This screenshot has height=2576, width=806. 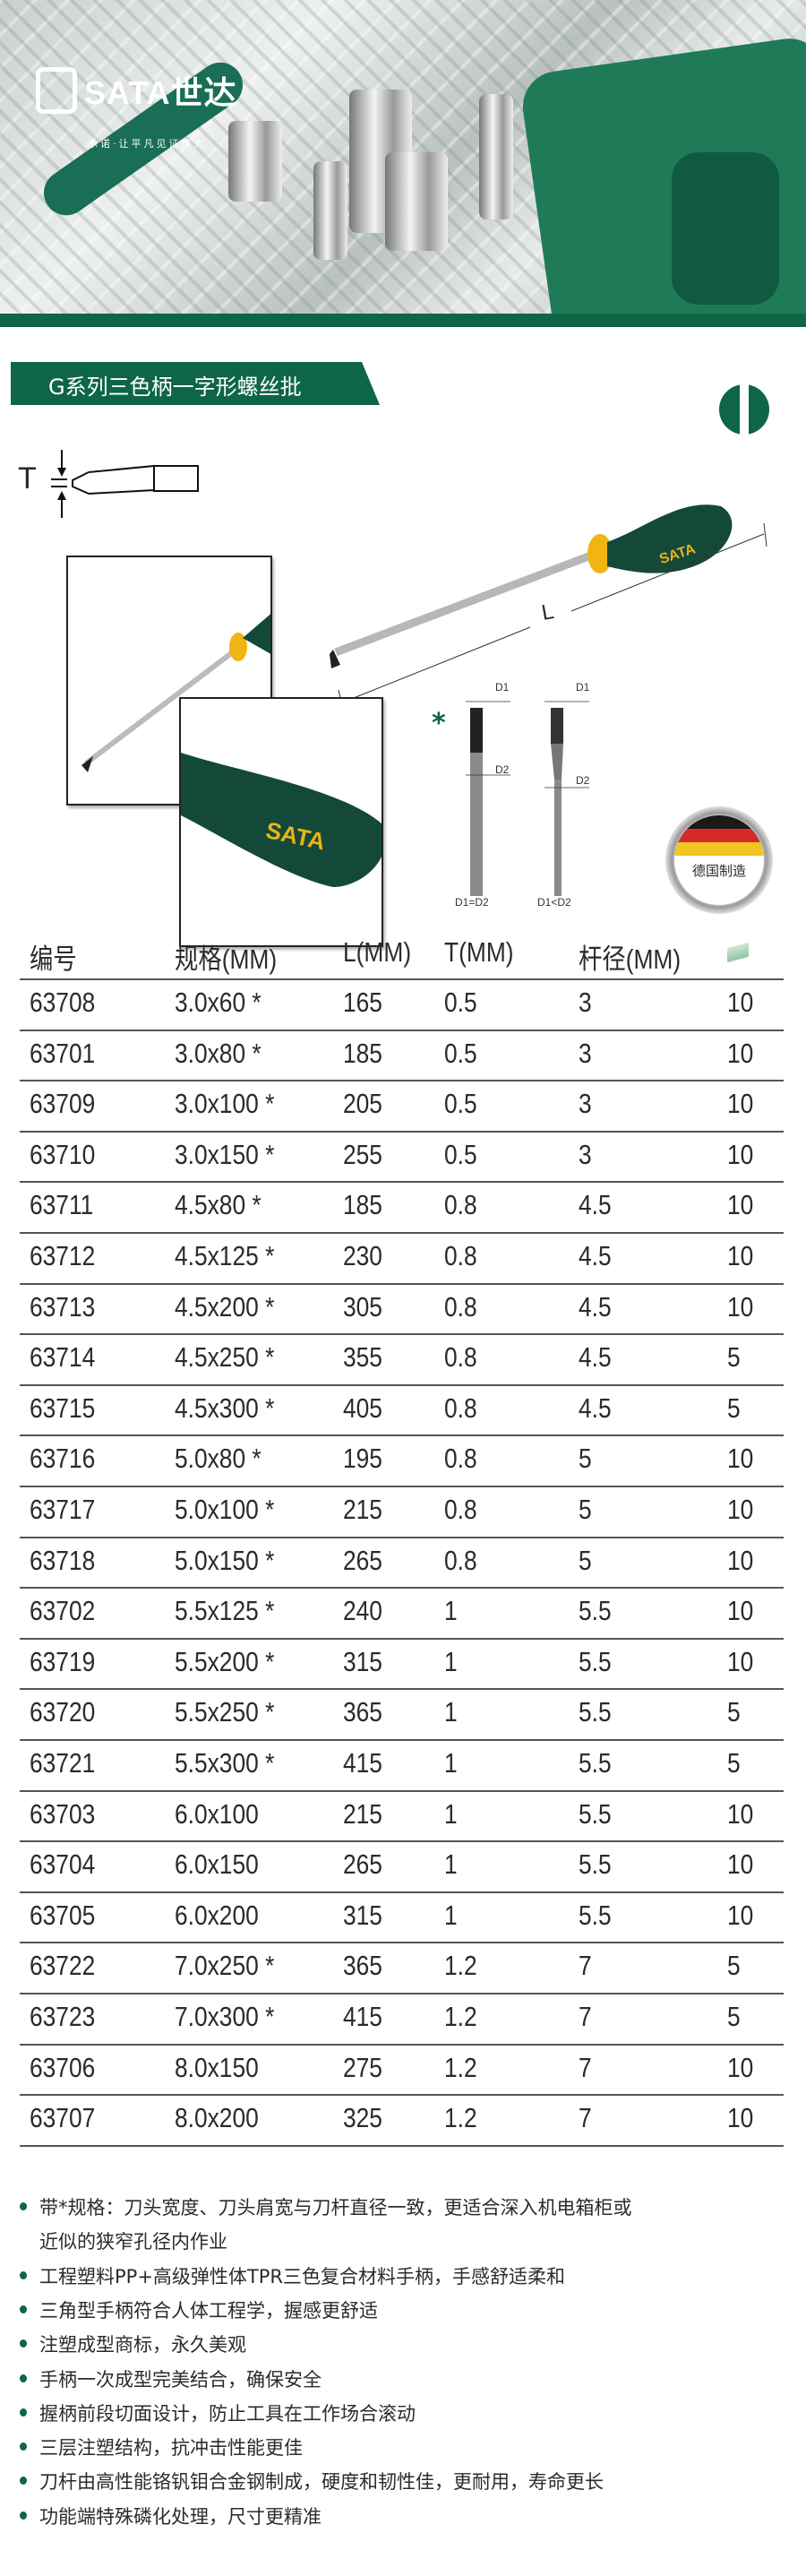 What do you see at coordinates (63, 1002) in the screenshot?
I see `table-cell: 63708` at bounding box center [63, 1002].